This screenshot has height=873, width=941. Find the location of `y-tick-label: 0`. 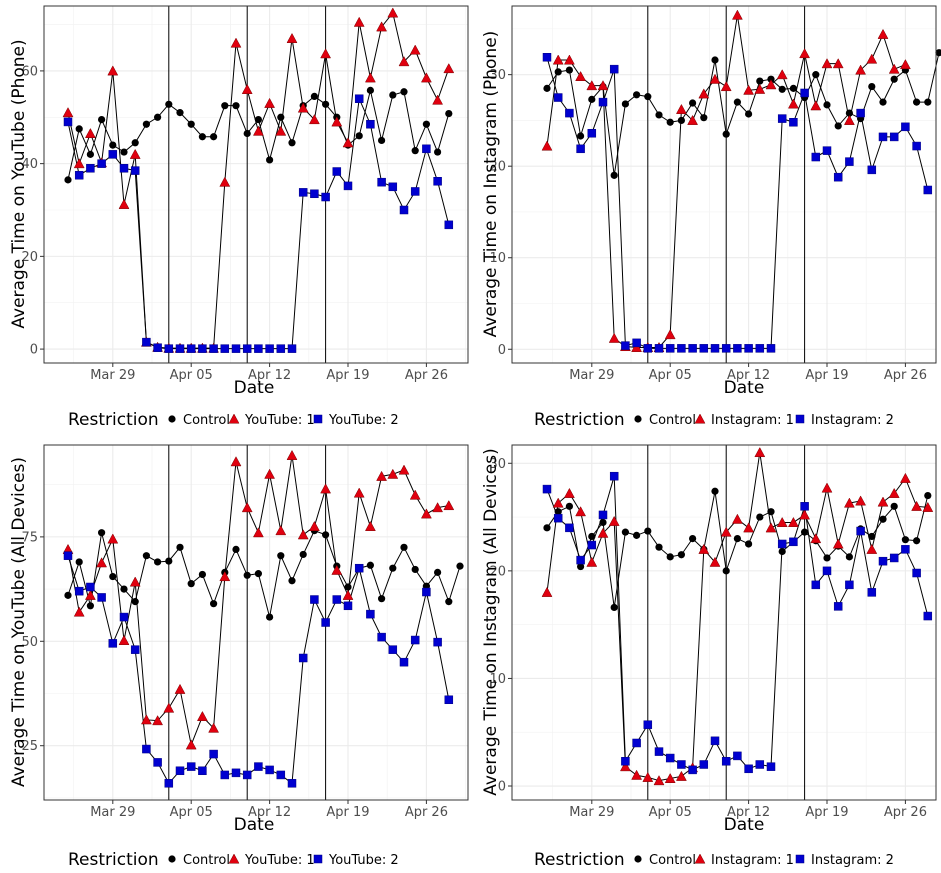

y-tick-label: 0 is located at coordinates (34, 350).